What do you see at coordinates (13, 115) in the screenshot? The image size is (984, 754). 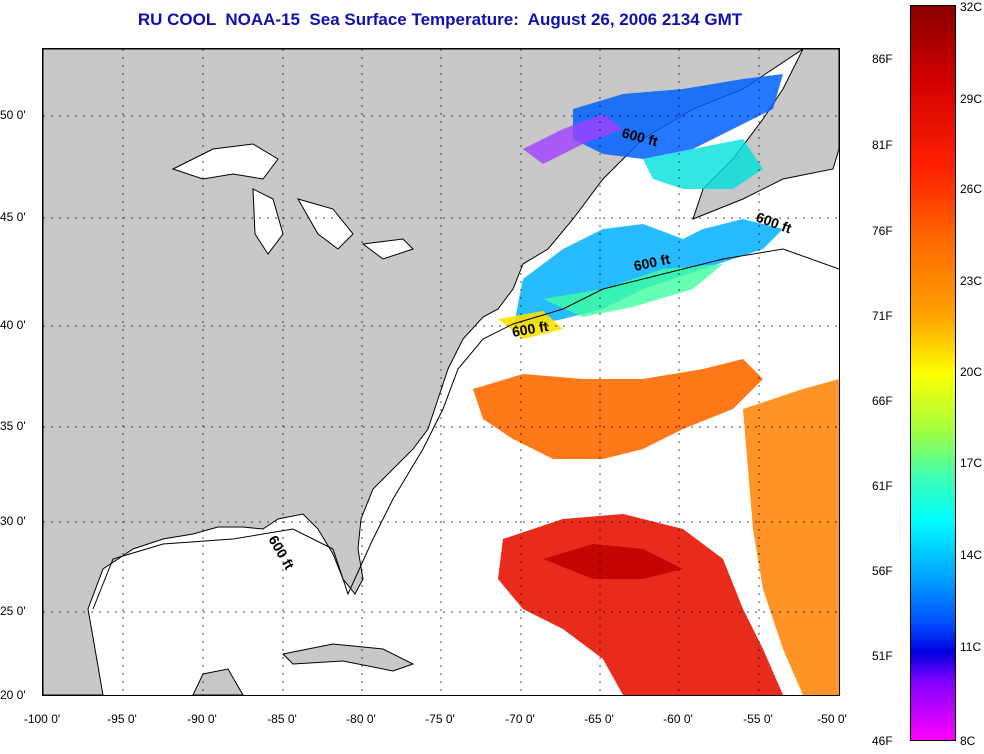 I see `lat-label-50: 50 0'` at bounding box center [13, 115].